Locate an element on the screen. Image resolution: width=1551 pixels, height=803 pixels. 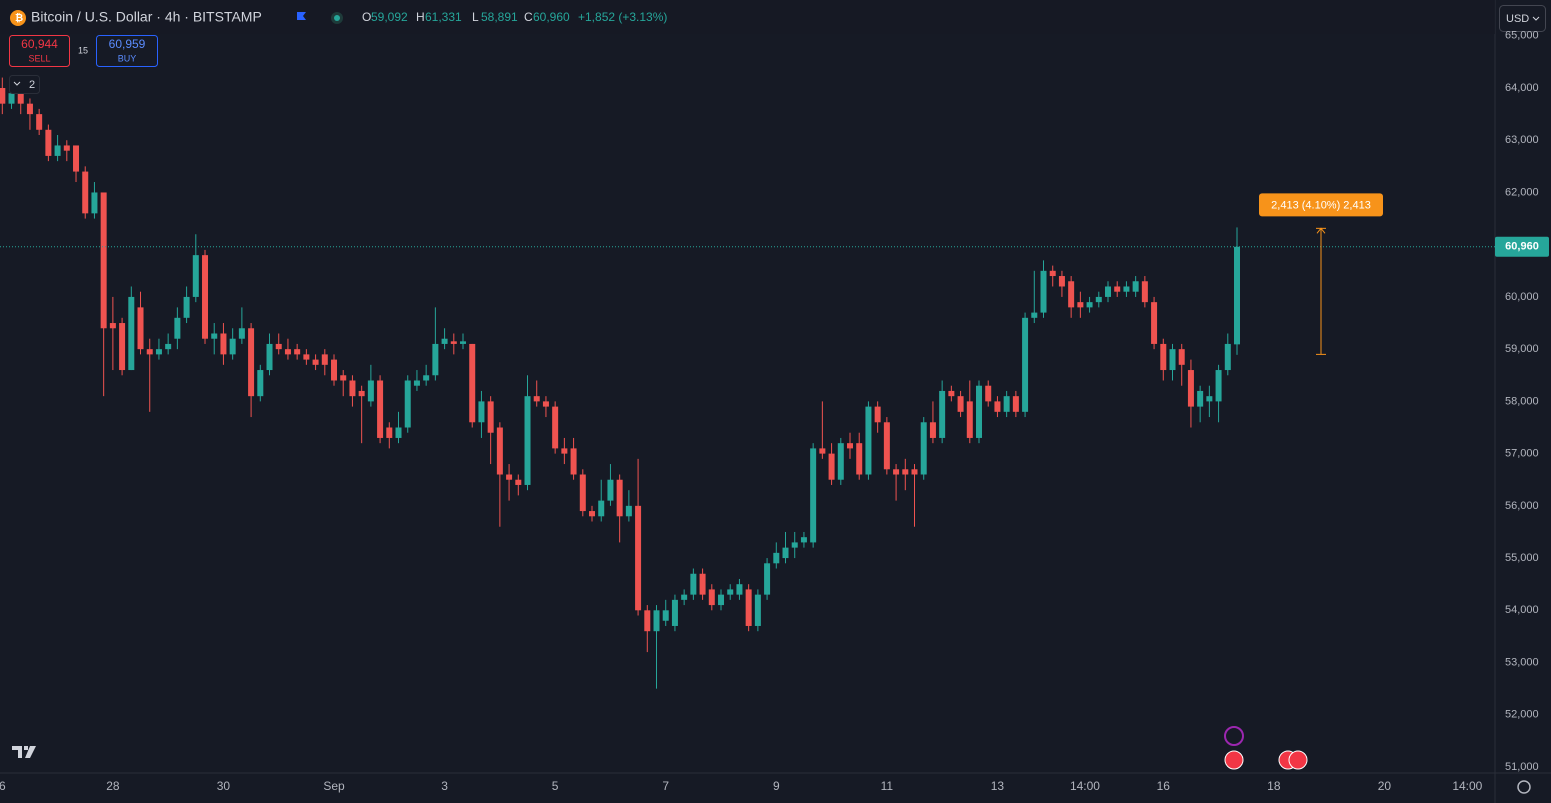
buy-price: 60,959 is located at coordinates (127, 44).